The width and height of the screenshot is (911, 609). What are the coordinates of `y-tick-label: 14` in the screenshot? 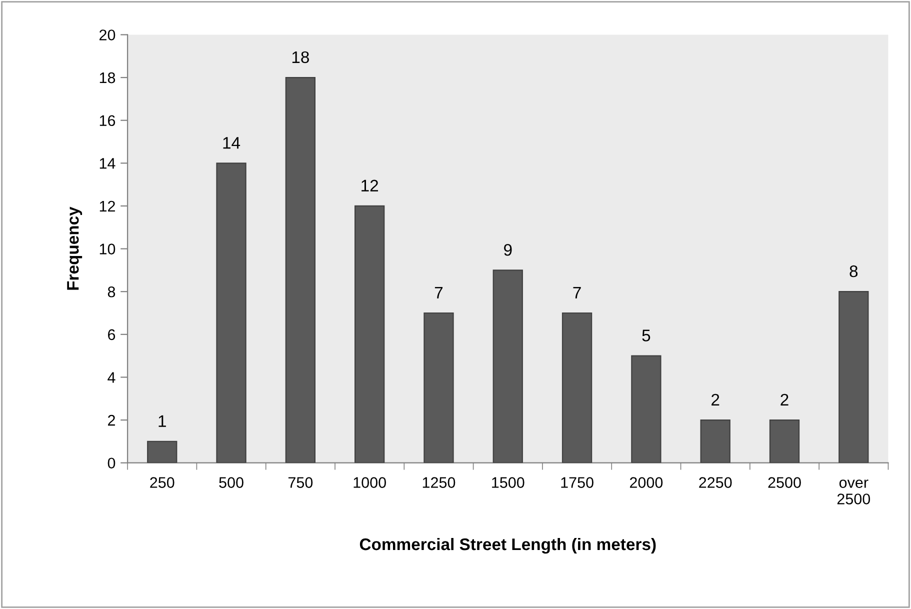 It's located at (108, 163).